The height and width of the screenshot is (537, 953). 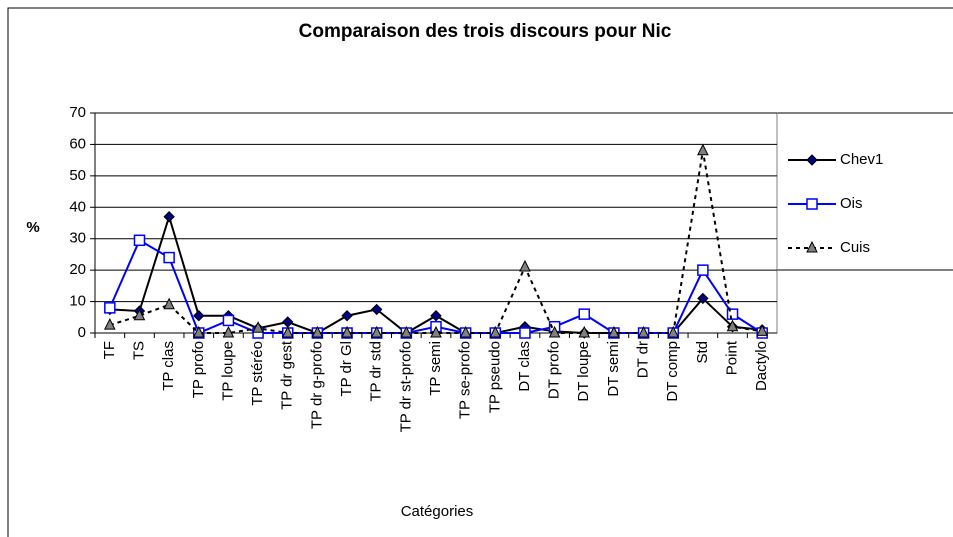 What do you see at coordinates (851, 203) in the screenshot?
I see `legend-label: Ois` at bounding box center [851, 203].